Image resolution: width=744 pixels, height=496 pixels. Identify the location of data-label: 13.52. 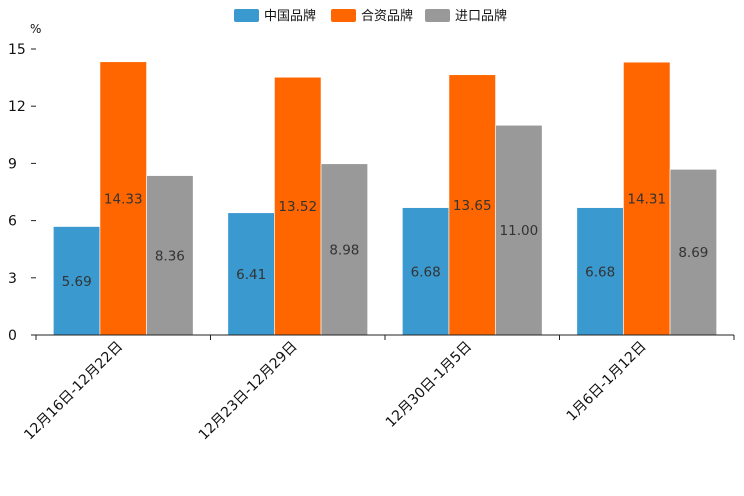
(297, 207).